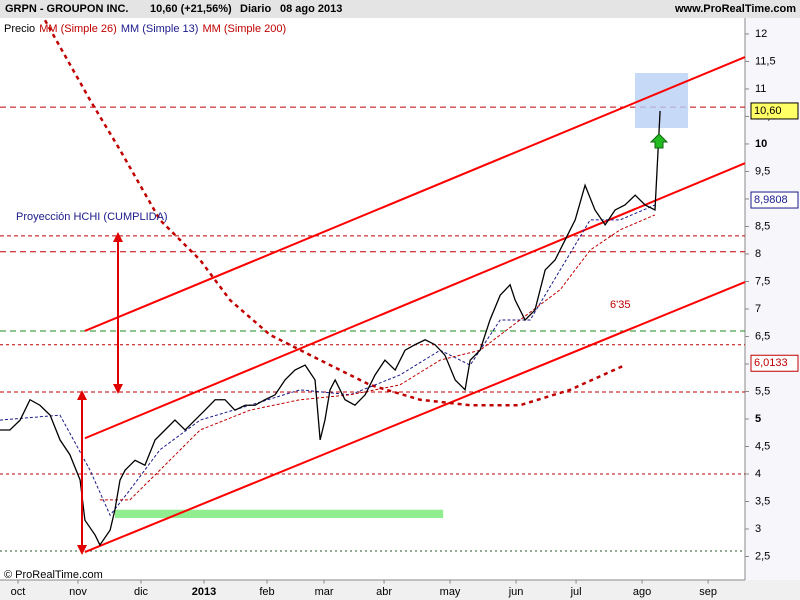 This screenshot has height=600, width=800. Describe the element at coordinates (765, 61) in the screenshot. I see `y-tick-label: 11,5` at that location.